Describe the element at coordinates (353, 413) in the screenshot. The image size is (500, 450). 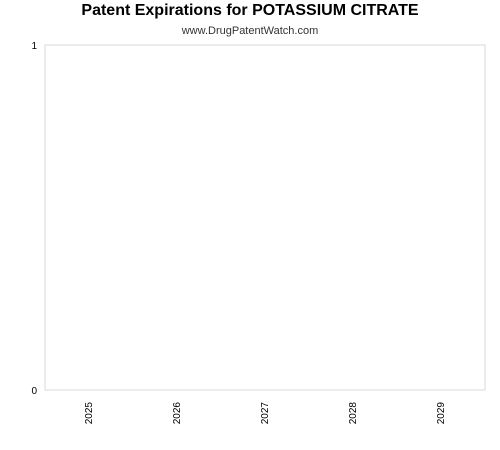
I see `x-tick-label: 2028` at that location.